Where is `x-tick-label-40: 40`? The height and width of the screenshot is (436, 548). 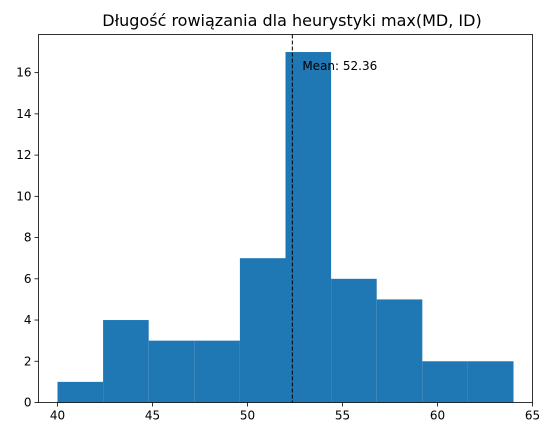
x-tick-label-40: 40 is located at coordinates (57, 416).